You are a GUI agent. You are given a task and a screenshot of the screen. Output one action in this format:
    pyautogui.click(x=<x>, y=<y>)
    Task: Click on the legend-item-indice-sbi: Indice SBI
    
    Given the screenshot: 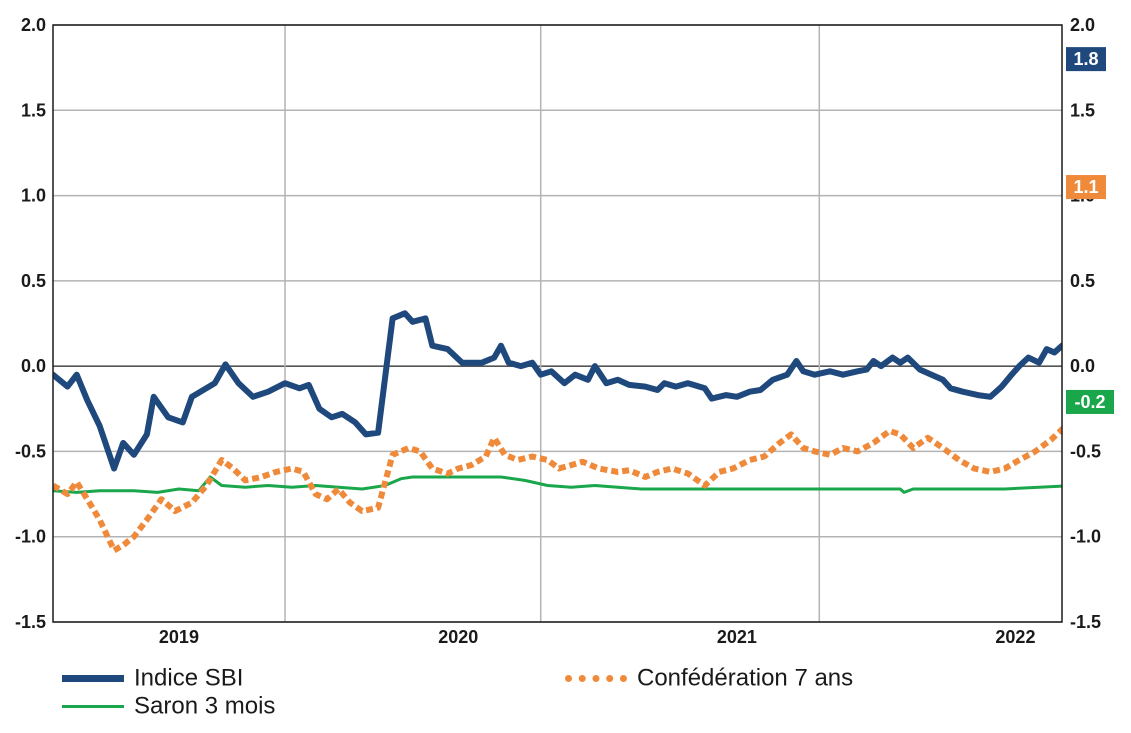 What is the action you would take?
    pyautogui.click(x=152, y=678)
    